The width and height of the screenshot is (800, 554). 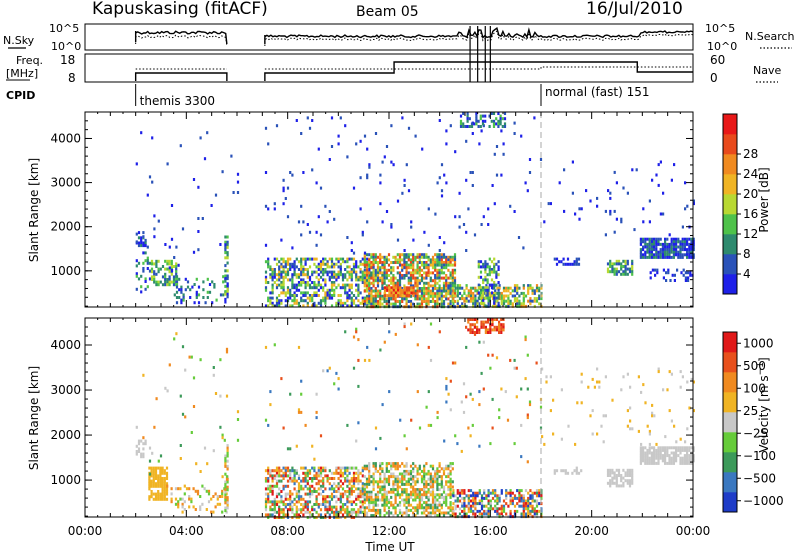 What do you see at coordinates (22, 73) in the screenshot?
I see `freq-label-2: [MHz]` at bounding box center [22, 73].